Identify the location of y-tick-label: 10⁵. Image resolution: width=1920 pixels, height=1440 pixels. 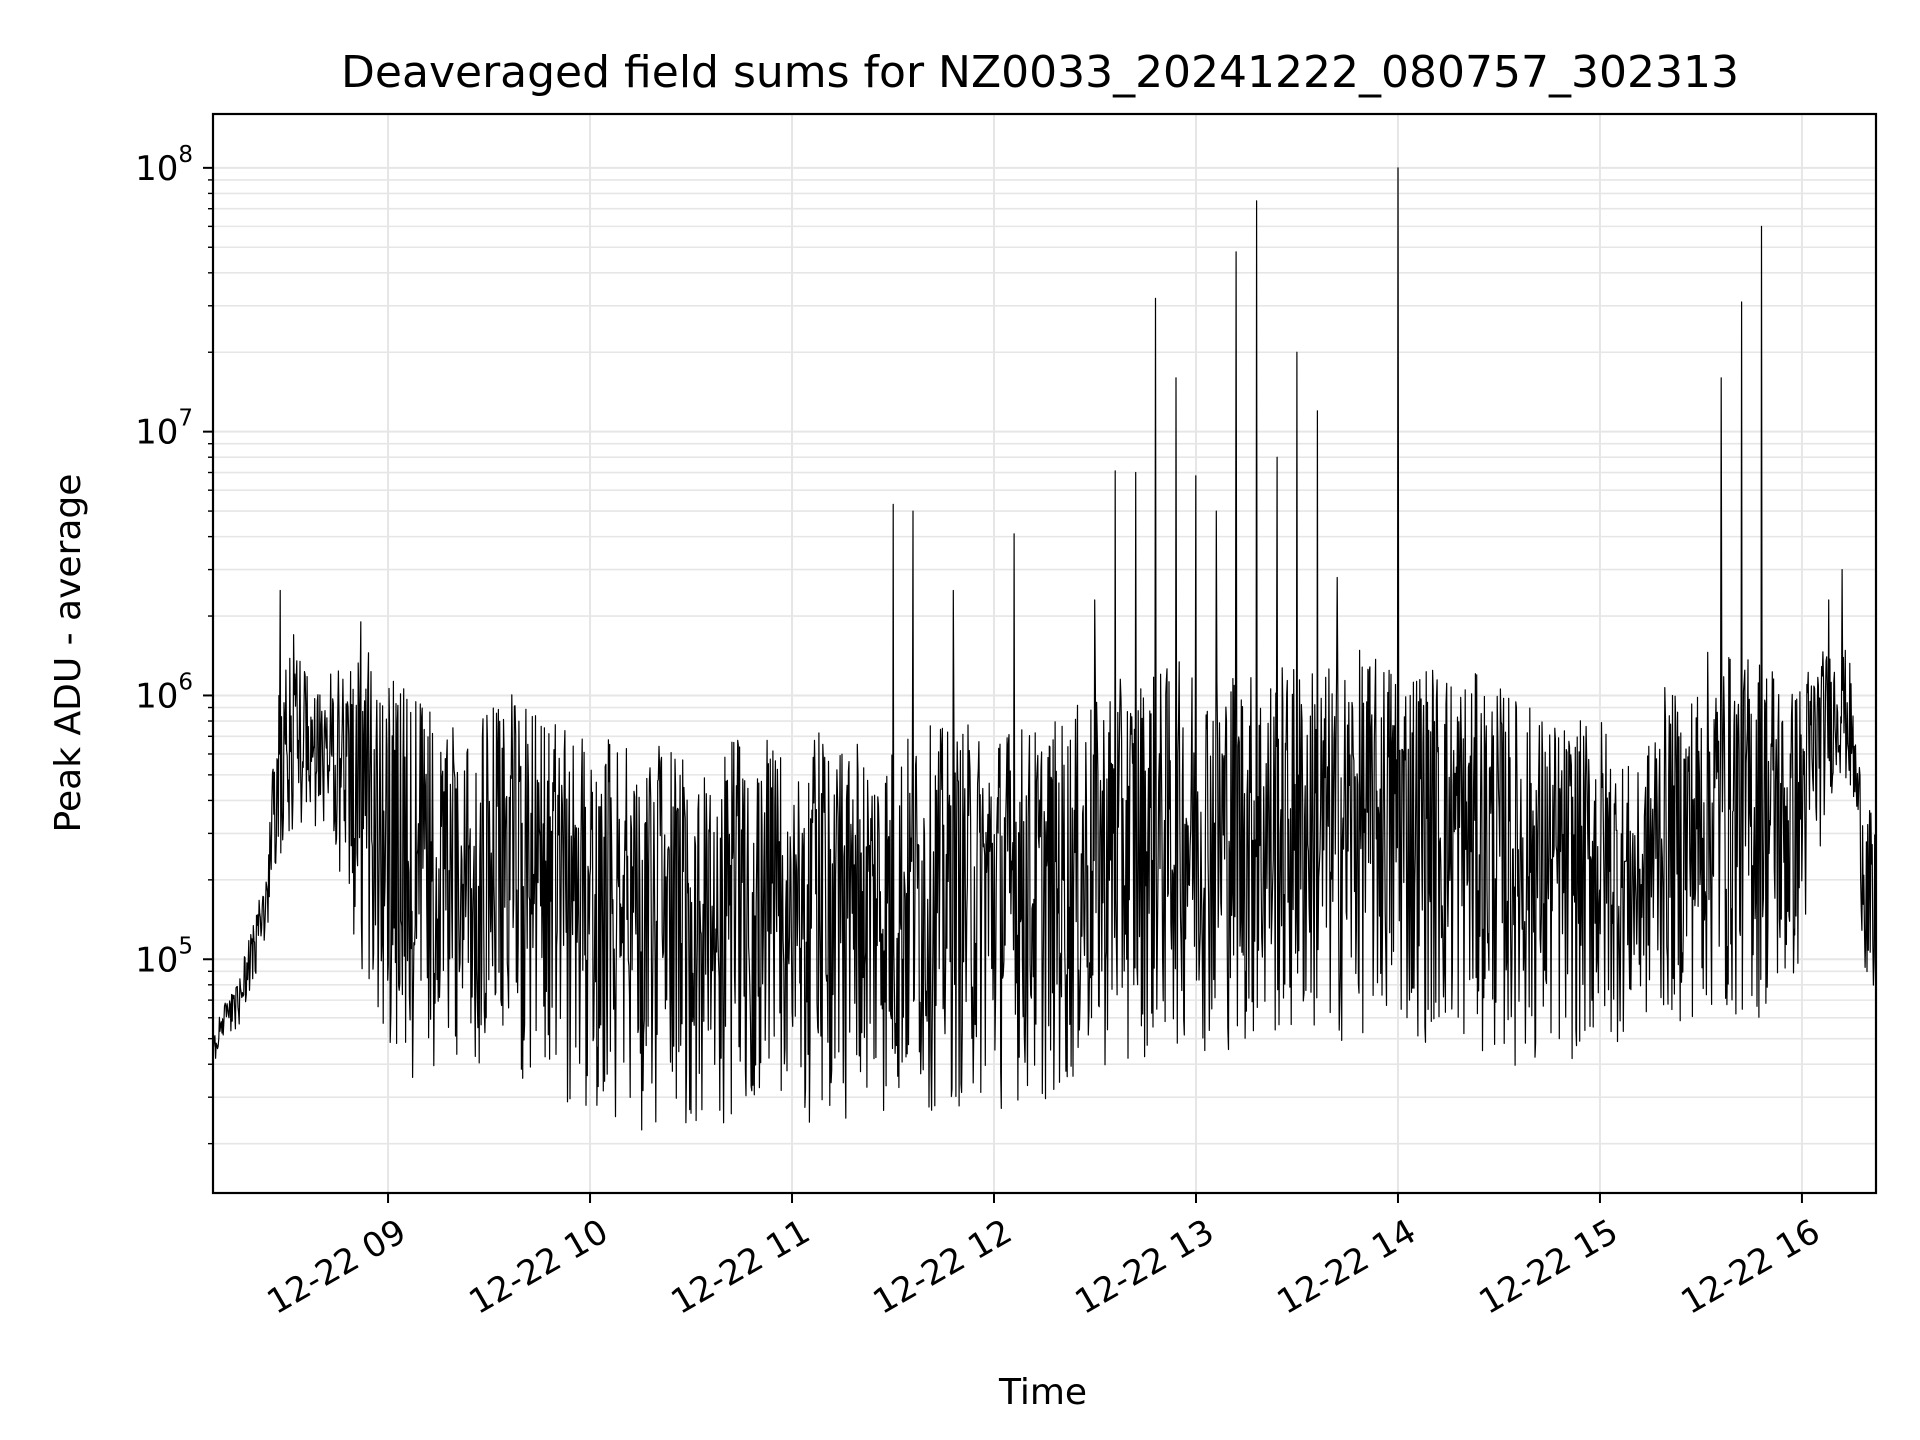
(164, 956).